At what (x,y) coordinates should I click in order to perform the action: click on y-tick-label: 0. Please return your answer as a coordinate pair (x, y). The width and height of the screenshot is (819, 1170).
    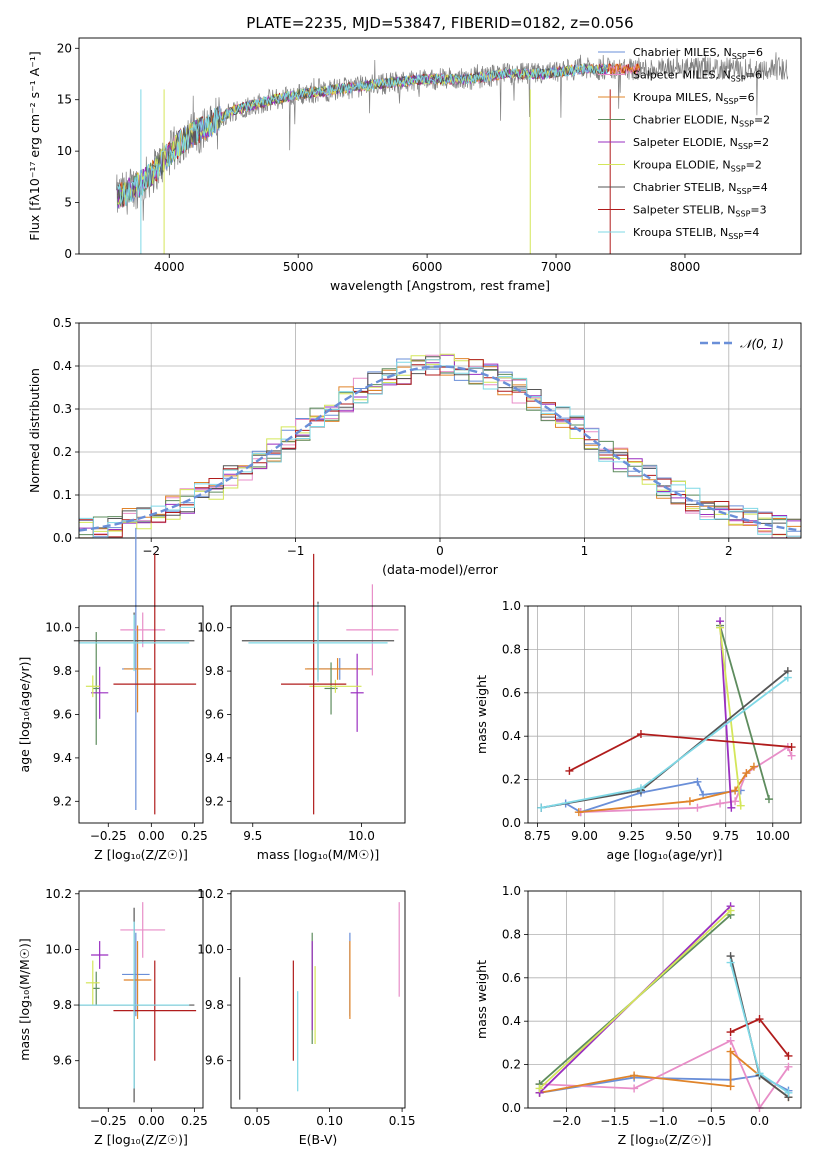
    Looking at the image, I should click on (68, 254).